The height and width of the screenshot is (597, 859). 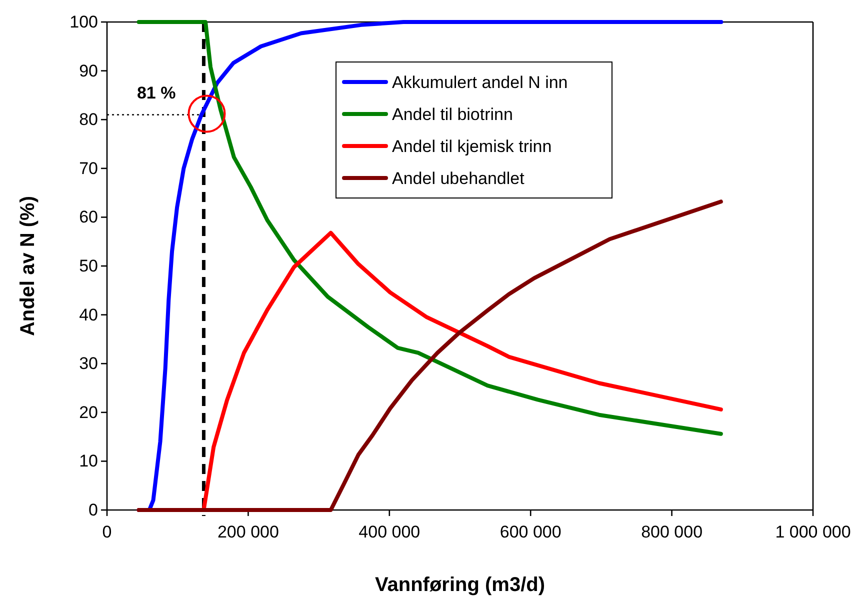 I want to click on x-tick-label: 200 000, so click(x=248, y=532).